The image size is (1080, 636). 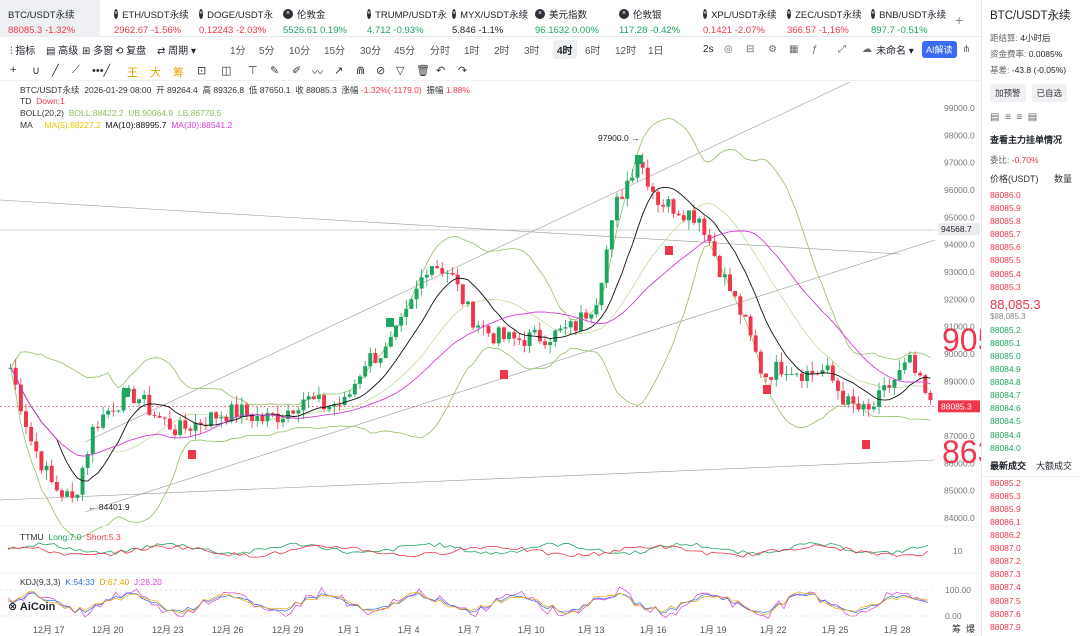 I want to click on ask-row: 88085.8, so click(x=1005, y=221).